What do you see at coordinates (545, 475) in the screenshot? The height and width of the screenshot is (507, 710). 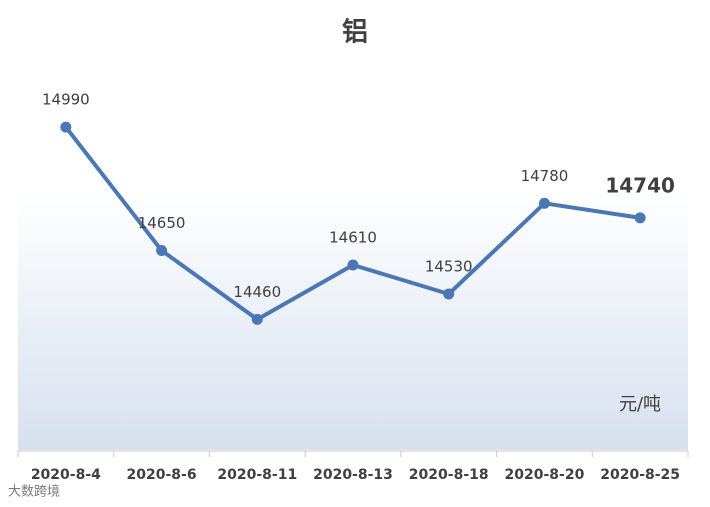 I see `x-tick-label: 2020-8-20` at bounding box center [545, 475].